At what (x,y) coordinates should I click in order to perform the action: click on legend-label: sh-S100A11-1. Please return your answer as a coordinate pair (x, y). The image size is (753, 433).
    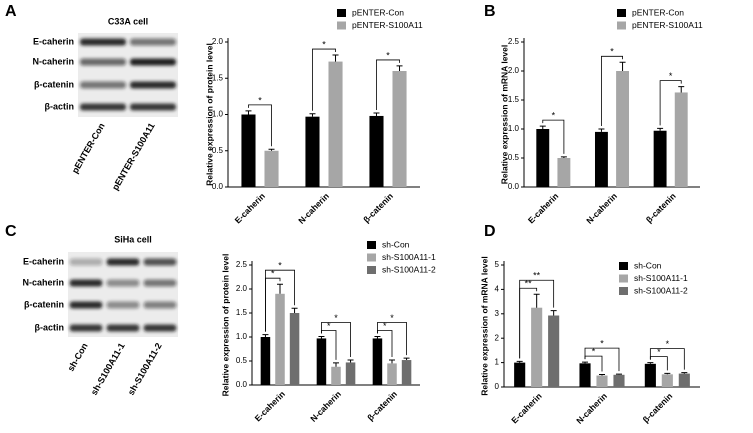
    Looking at the image, I should click on (409, 257).